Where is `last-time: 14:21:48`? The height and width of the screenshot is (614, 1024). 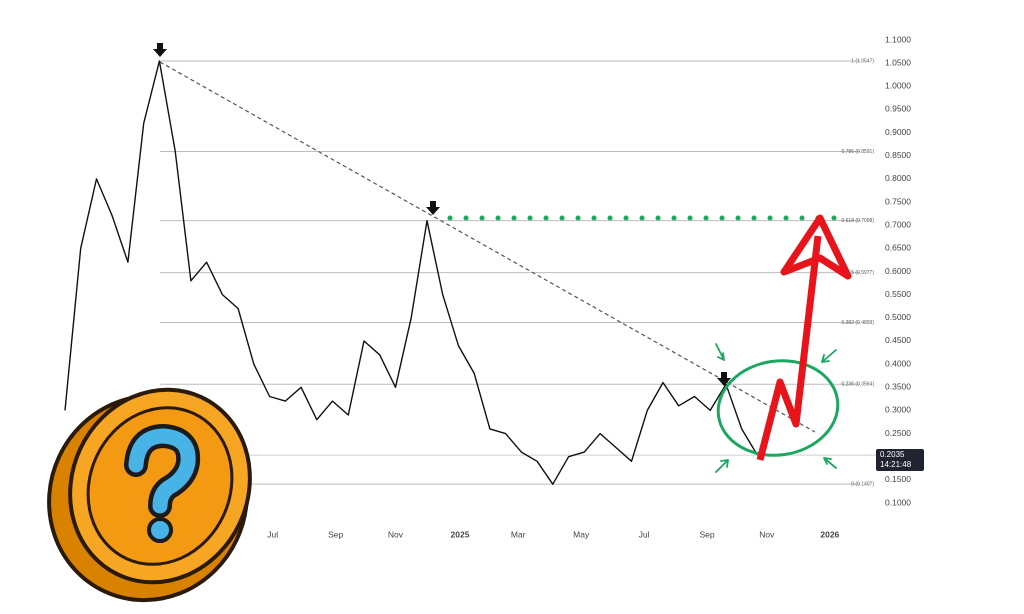
last-time: 14:21:48 is located at coordinates (896, 464).